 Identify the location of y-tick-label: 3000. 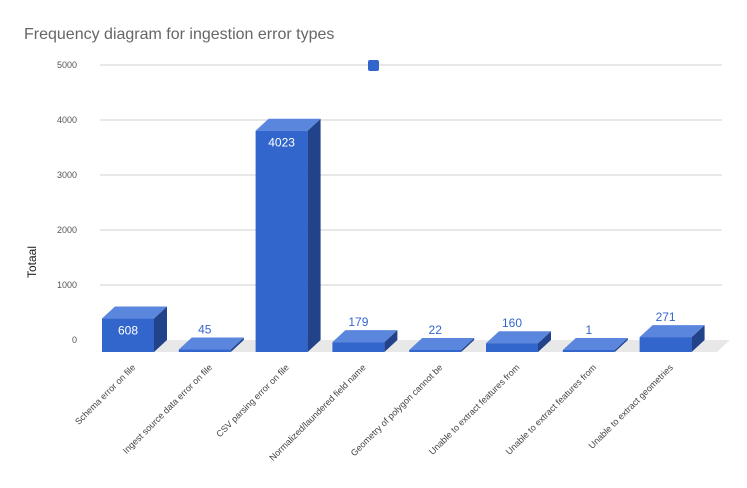
(67, 175).